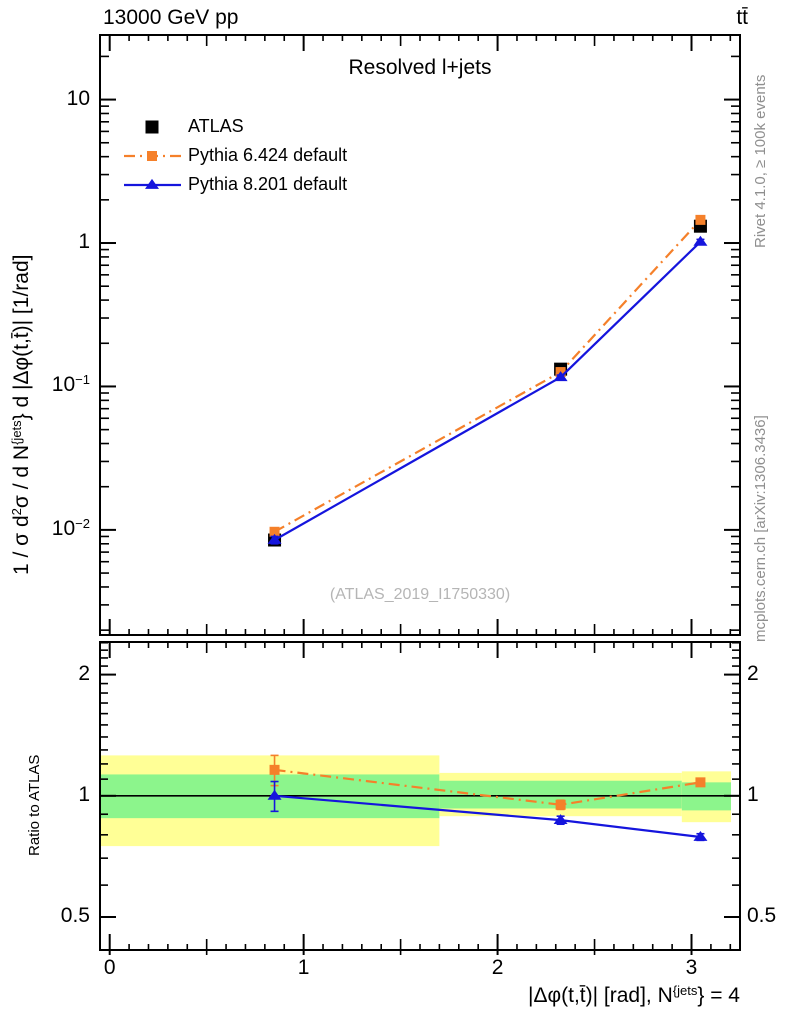  What do you see at coordinates (420, 594) in the screenshot?
I see `analysis-watermark: (ATLAS_2019_I1750330)` at bounding box center [420, 594].